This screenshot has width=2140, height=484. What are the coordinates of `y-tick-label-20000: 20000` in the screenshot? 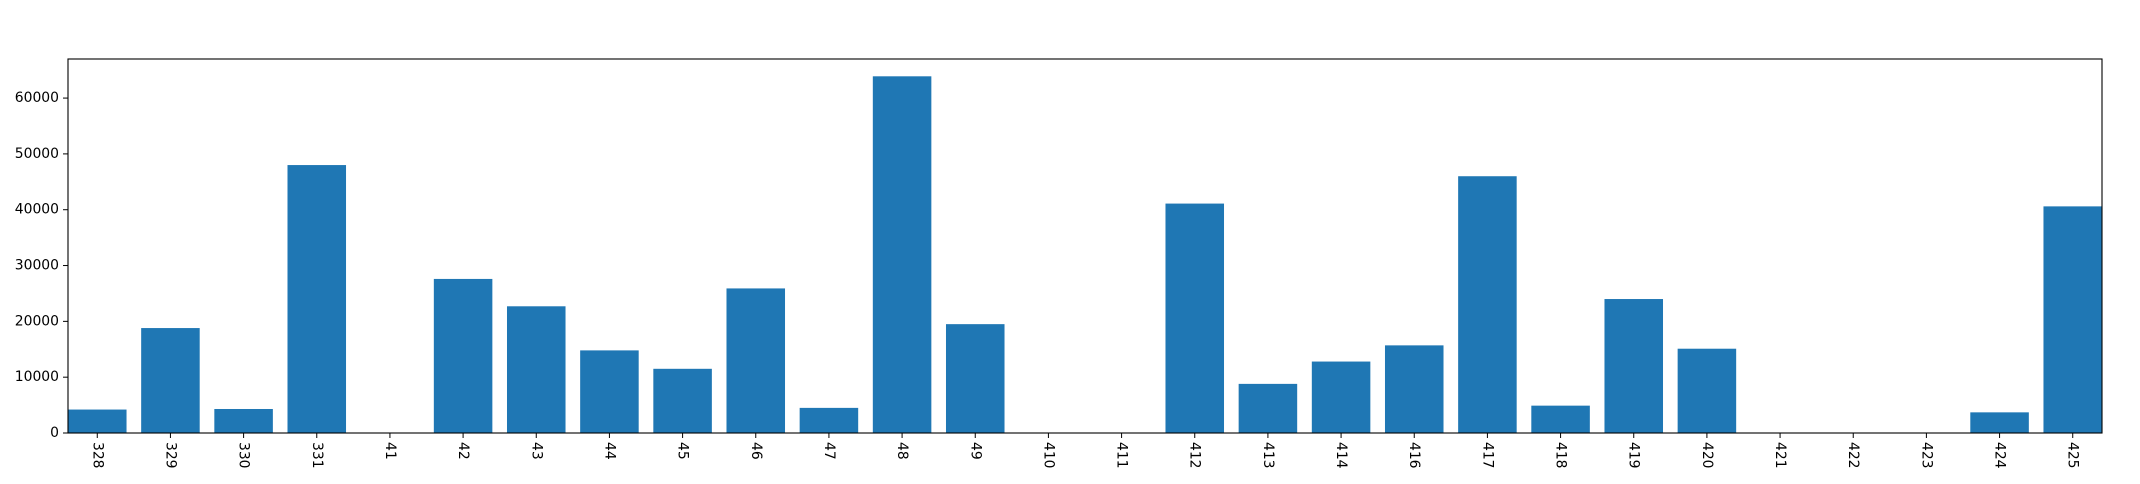 It's located at (37, 321).